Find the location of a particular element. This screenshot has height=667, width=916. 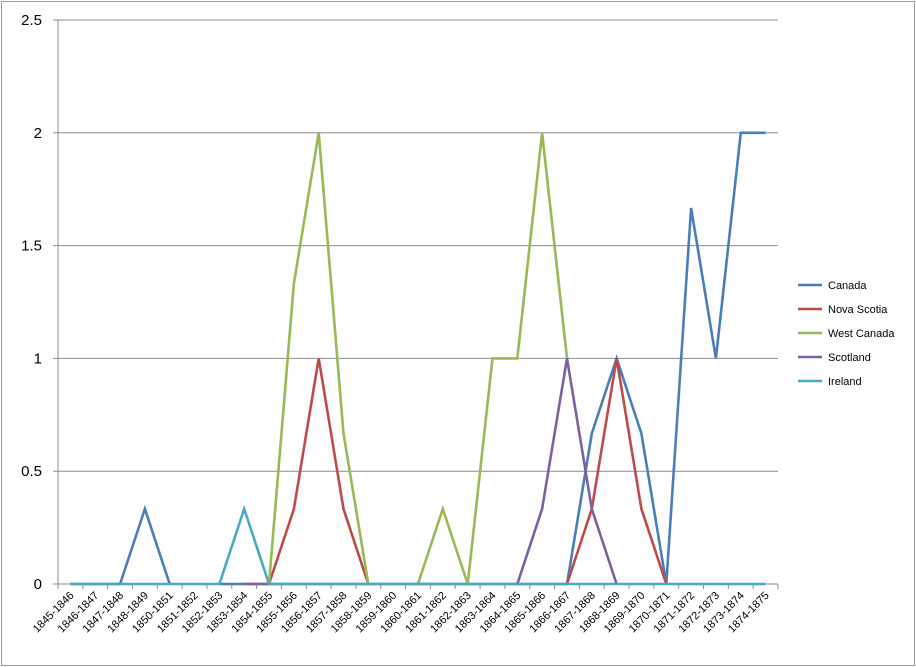

series-line-ireland is located at coordinates (418, 545).